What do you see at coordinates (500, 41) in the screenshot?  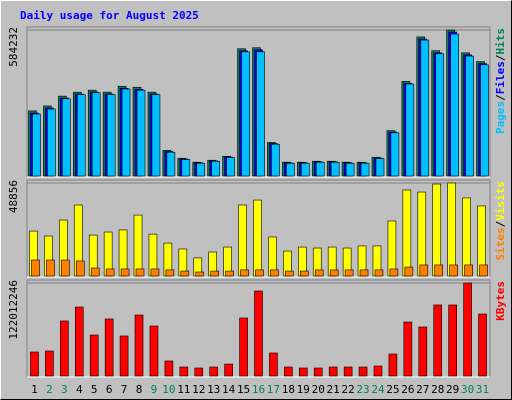 I see `legend-entry: Hits` at bounding box center [500, 41].